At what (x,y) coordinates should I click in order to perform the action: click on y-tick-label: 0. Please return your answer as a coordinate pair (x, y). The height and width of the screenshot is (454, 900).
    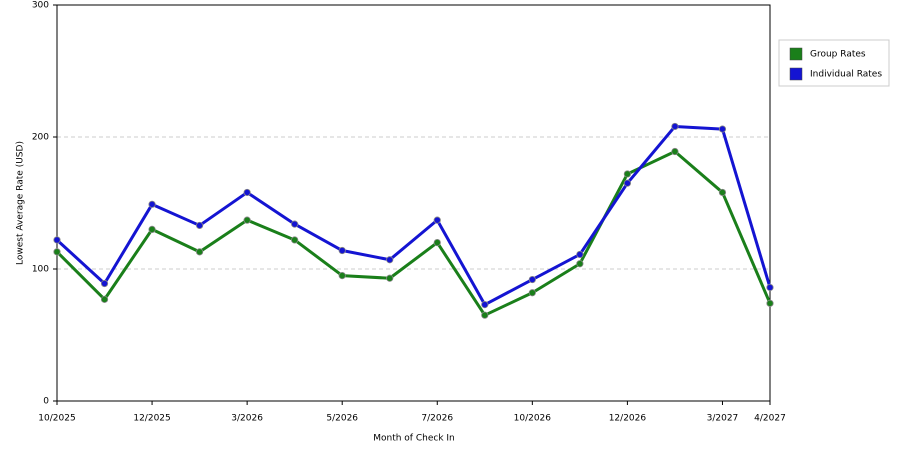
    Looking at the image, I should click on (46, 402).